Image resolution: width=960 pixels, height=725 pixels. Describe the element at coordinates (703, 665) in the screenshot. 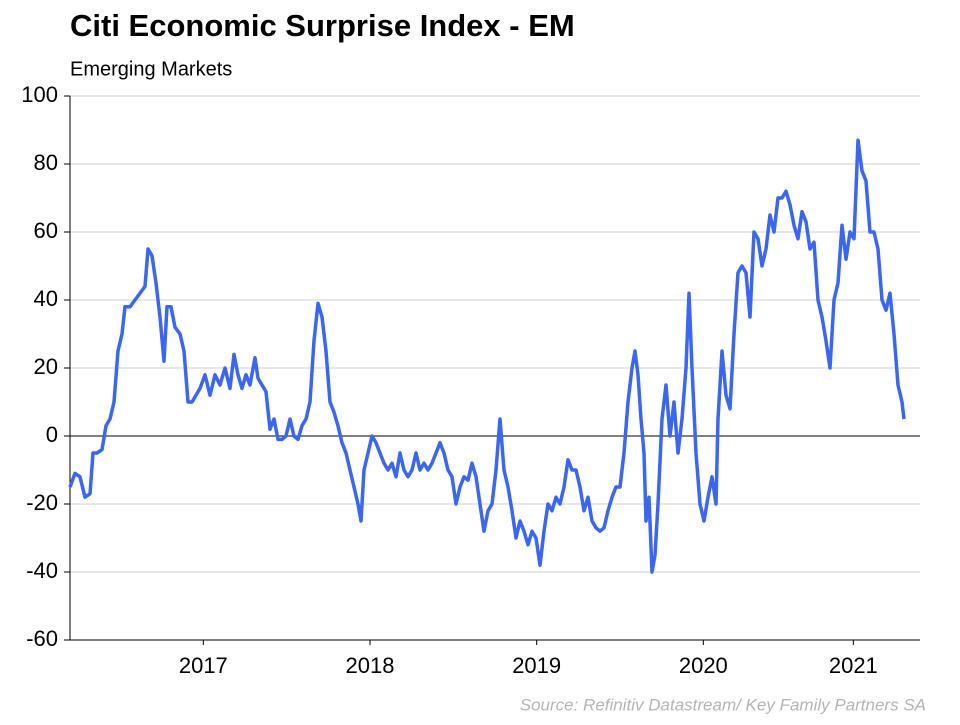

I see `x-tick-label: 2020` at that location.